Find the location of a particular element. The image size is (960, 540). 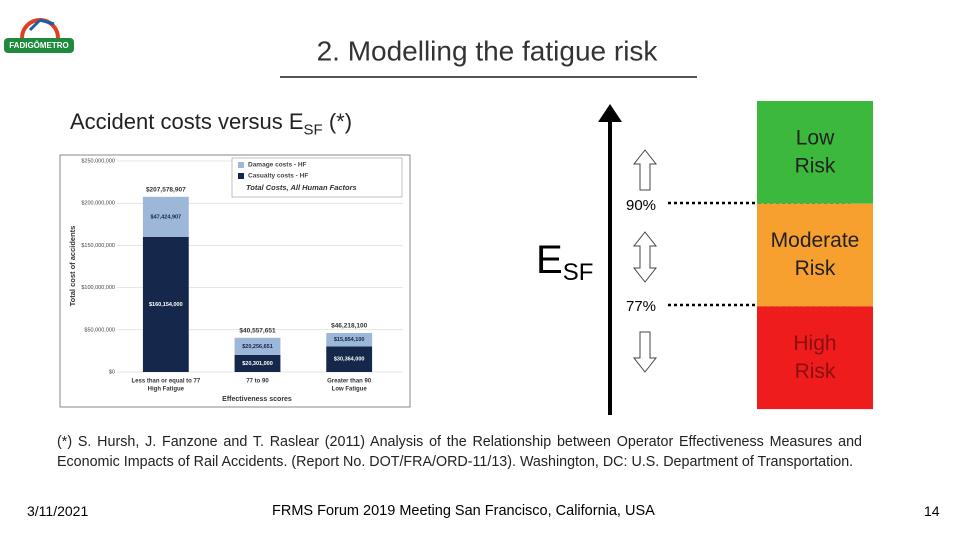

value-label: $20,256,651 is located at coordinates (257, 347).